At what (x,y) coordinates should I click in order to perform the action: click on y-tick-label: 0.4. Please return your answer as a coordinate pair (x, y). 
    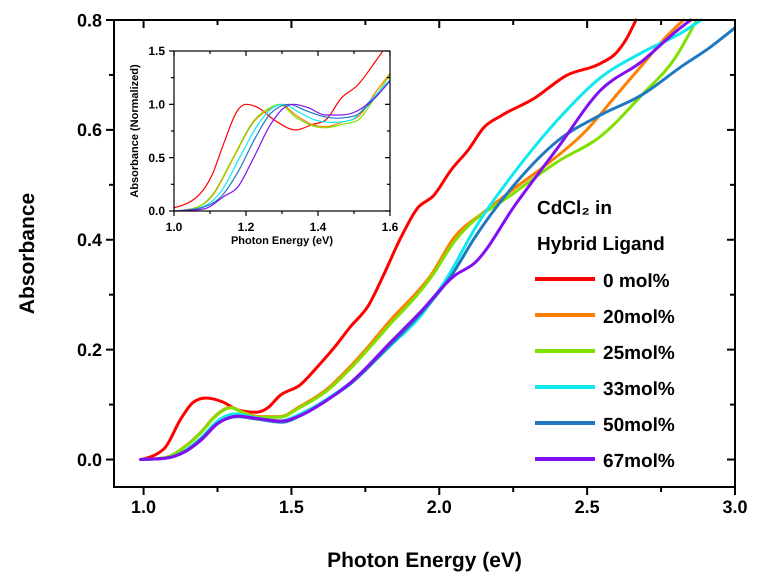
    Looking at the image, I should click on (89, 240).